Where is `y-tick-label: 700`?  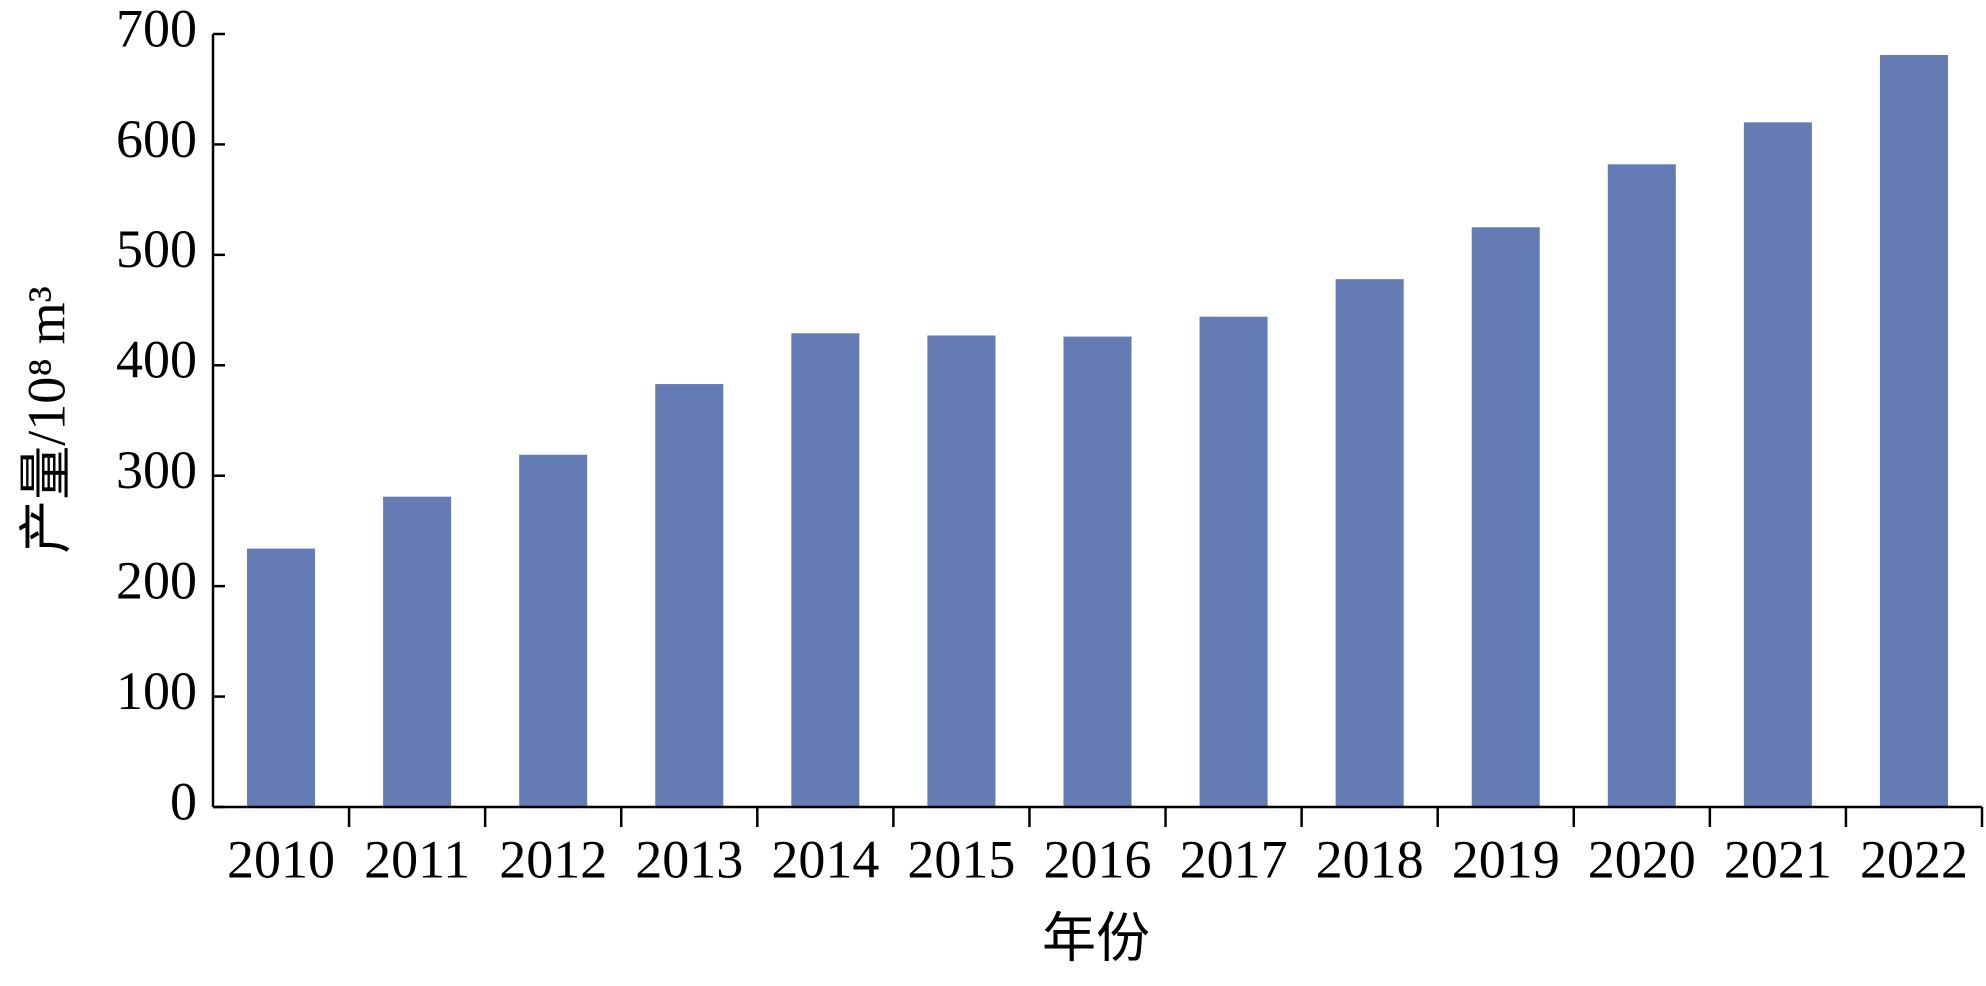 y-tick-label: 700 is located at coordinates (156, 29).